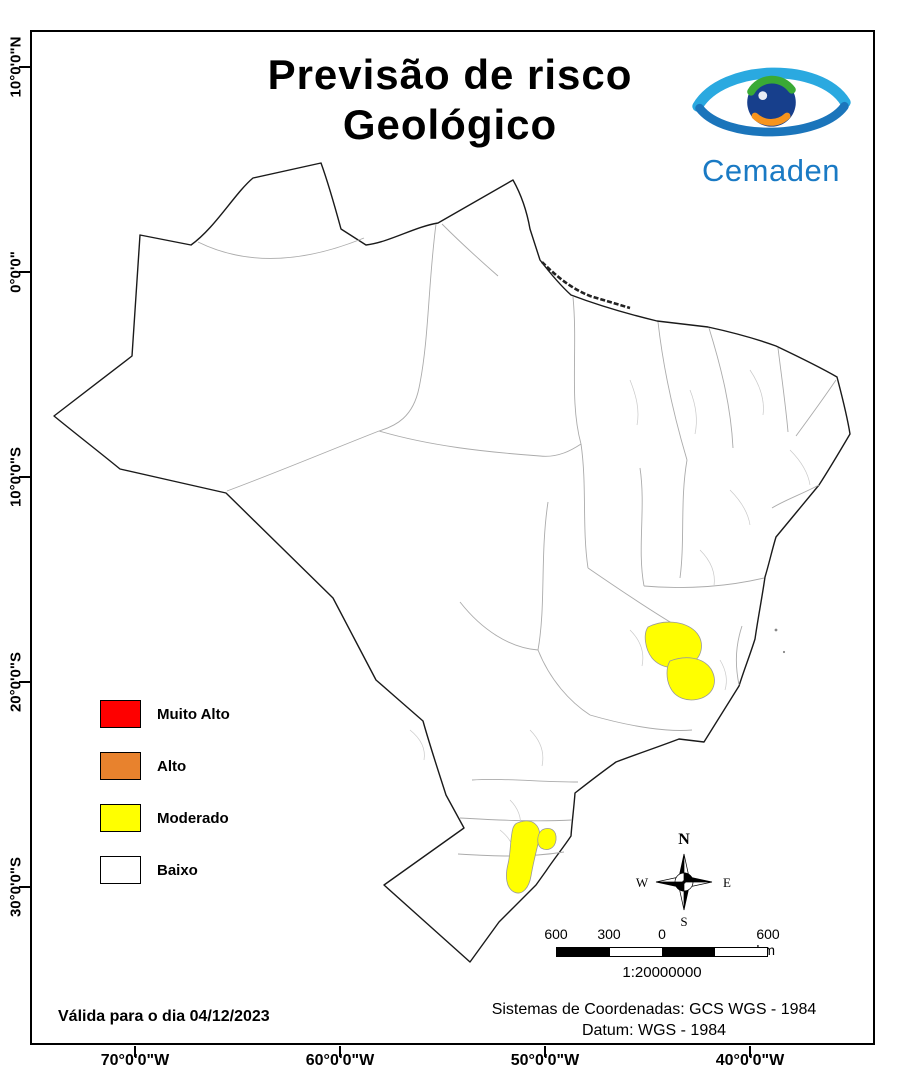 The width and height of the screenshot is (903, 1080). I want to click on legend-label: Moderado, so click(193, 818).